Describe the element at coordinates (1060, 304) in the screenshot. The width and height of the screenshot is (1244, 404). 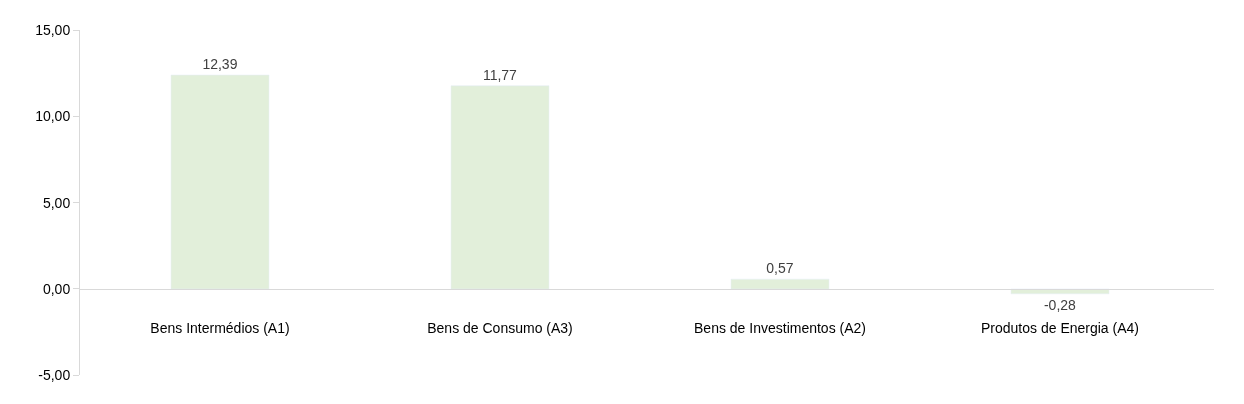
I see `data-label: -0,28` at that location.